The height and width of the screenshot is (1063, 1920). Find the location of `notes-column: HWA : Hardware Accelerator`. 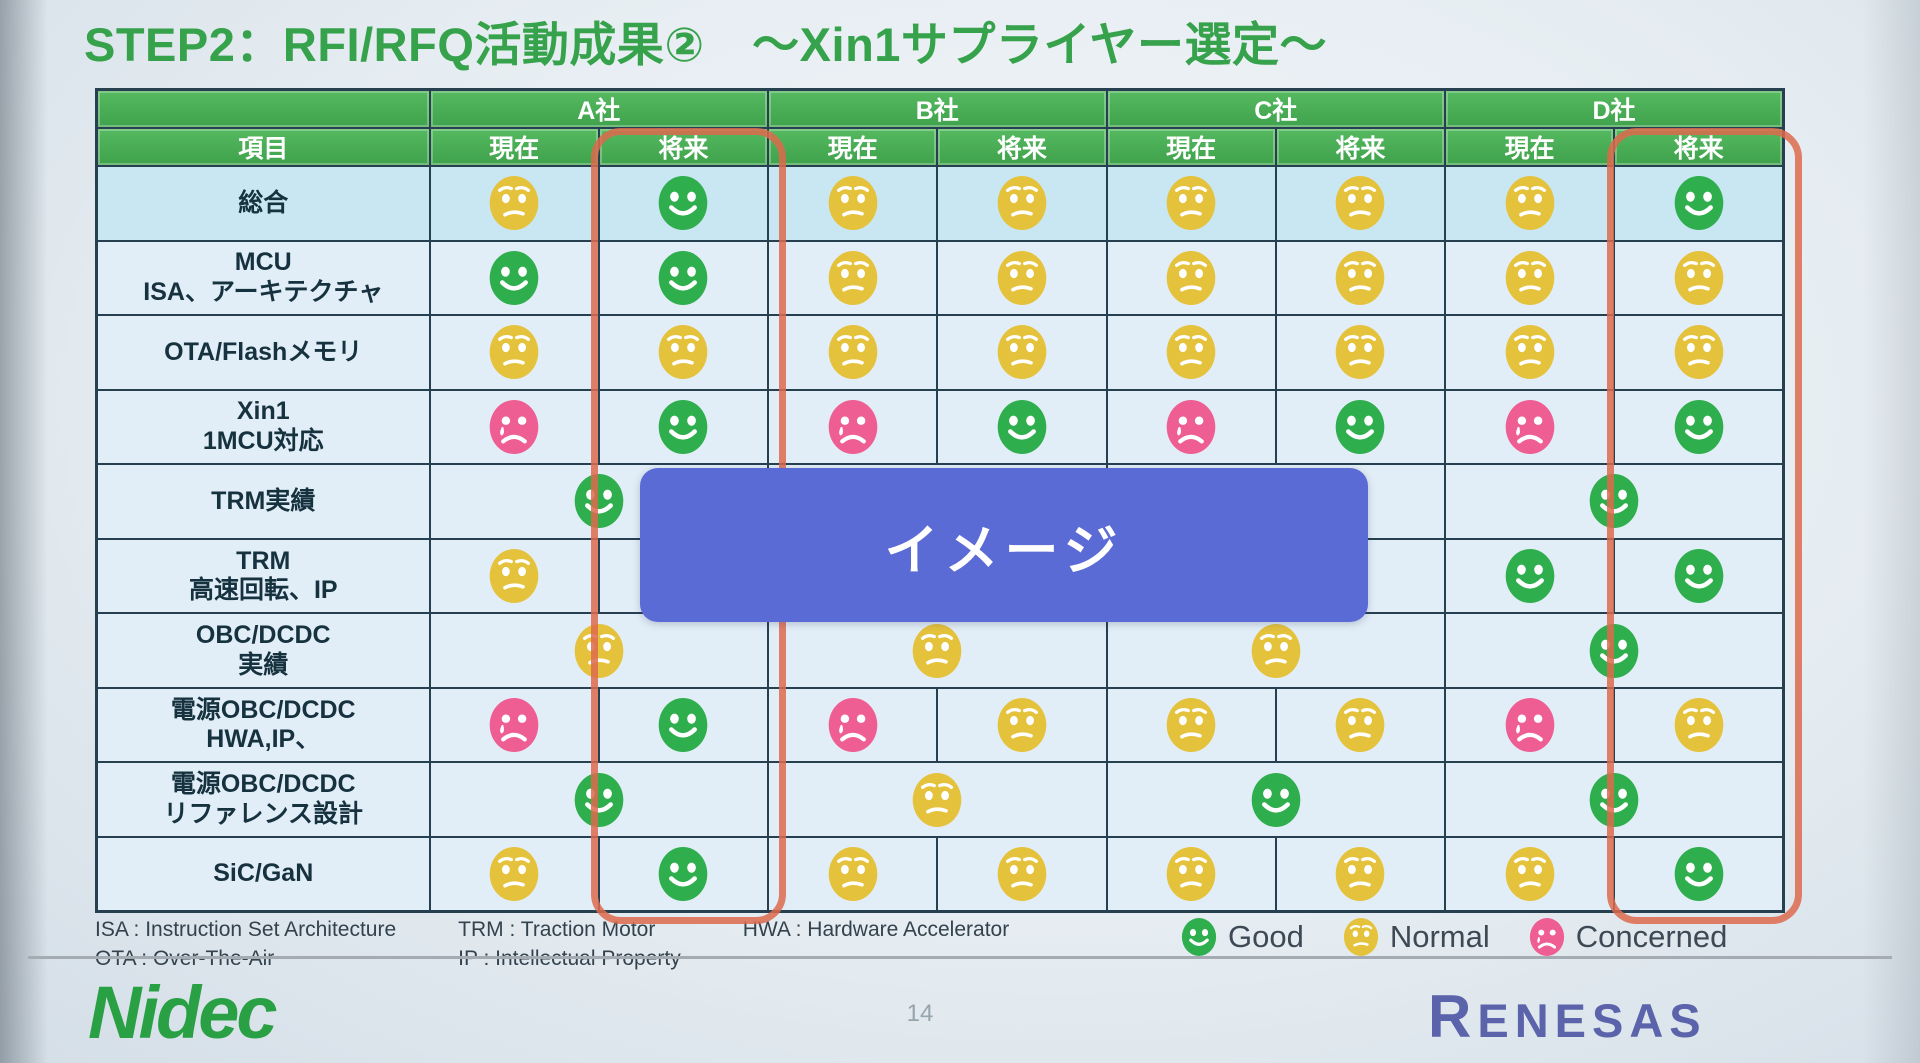

notes-column: HWA : Hardware Accelerator is located at coordinates (876, 945).